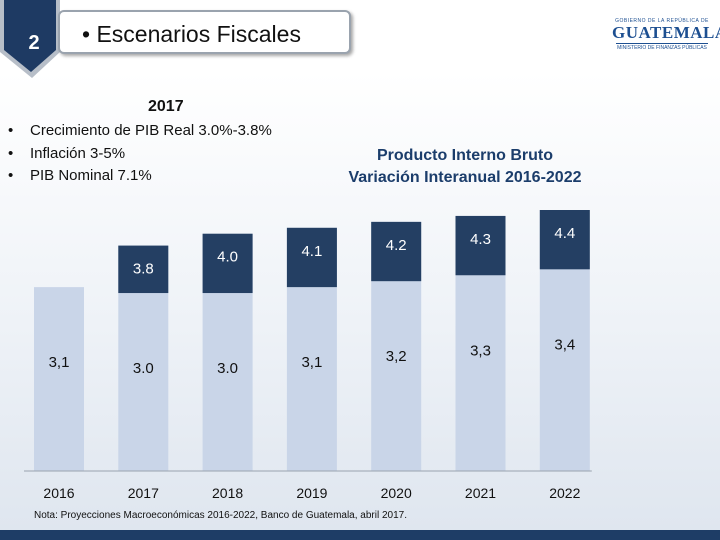 This screenshot has height=540, width=720. What do you see at coordinates (140, 176) in the screenshot?
I see `list-item: PIB Nominal 7.1%` at bounding box center [140, 176].